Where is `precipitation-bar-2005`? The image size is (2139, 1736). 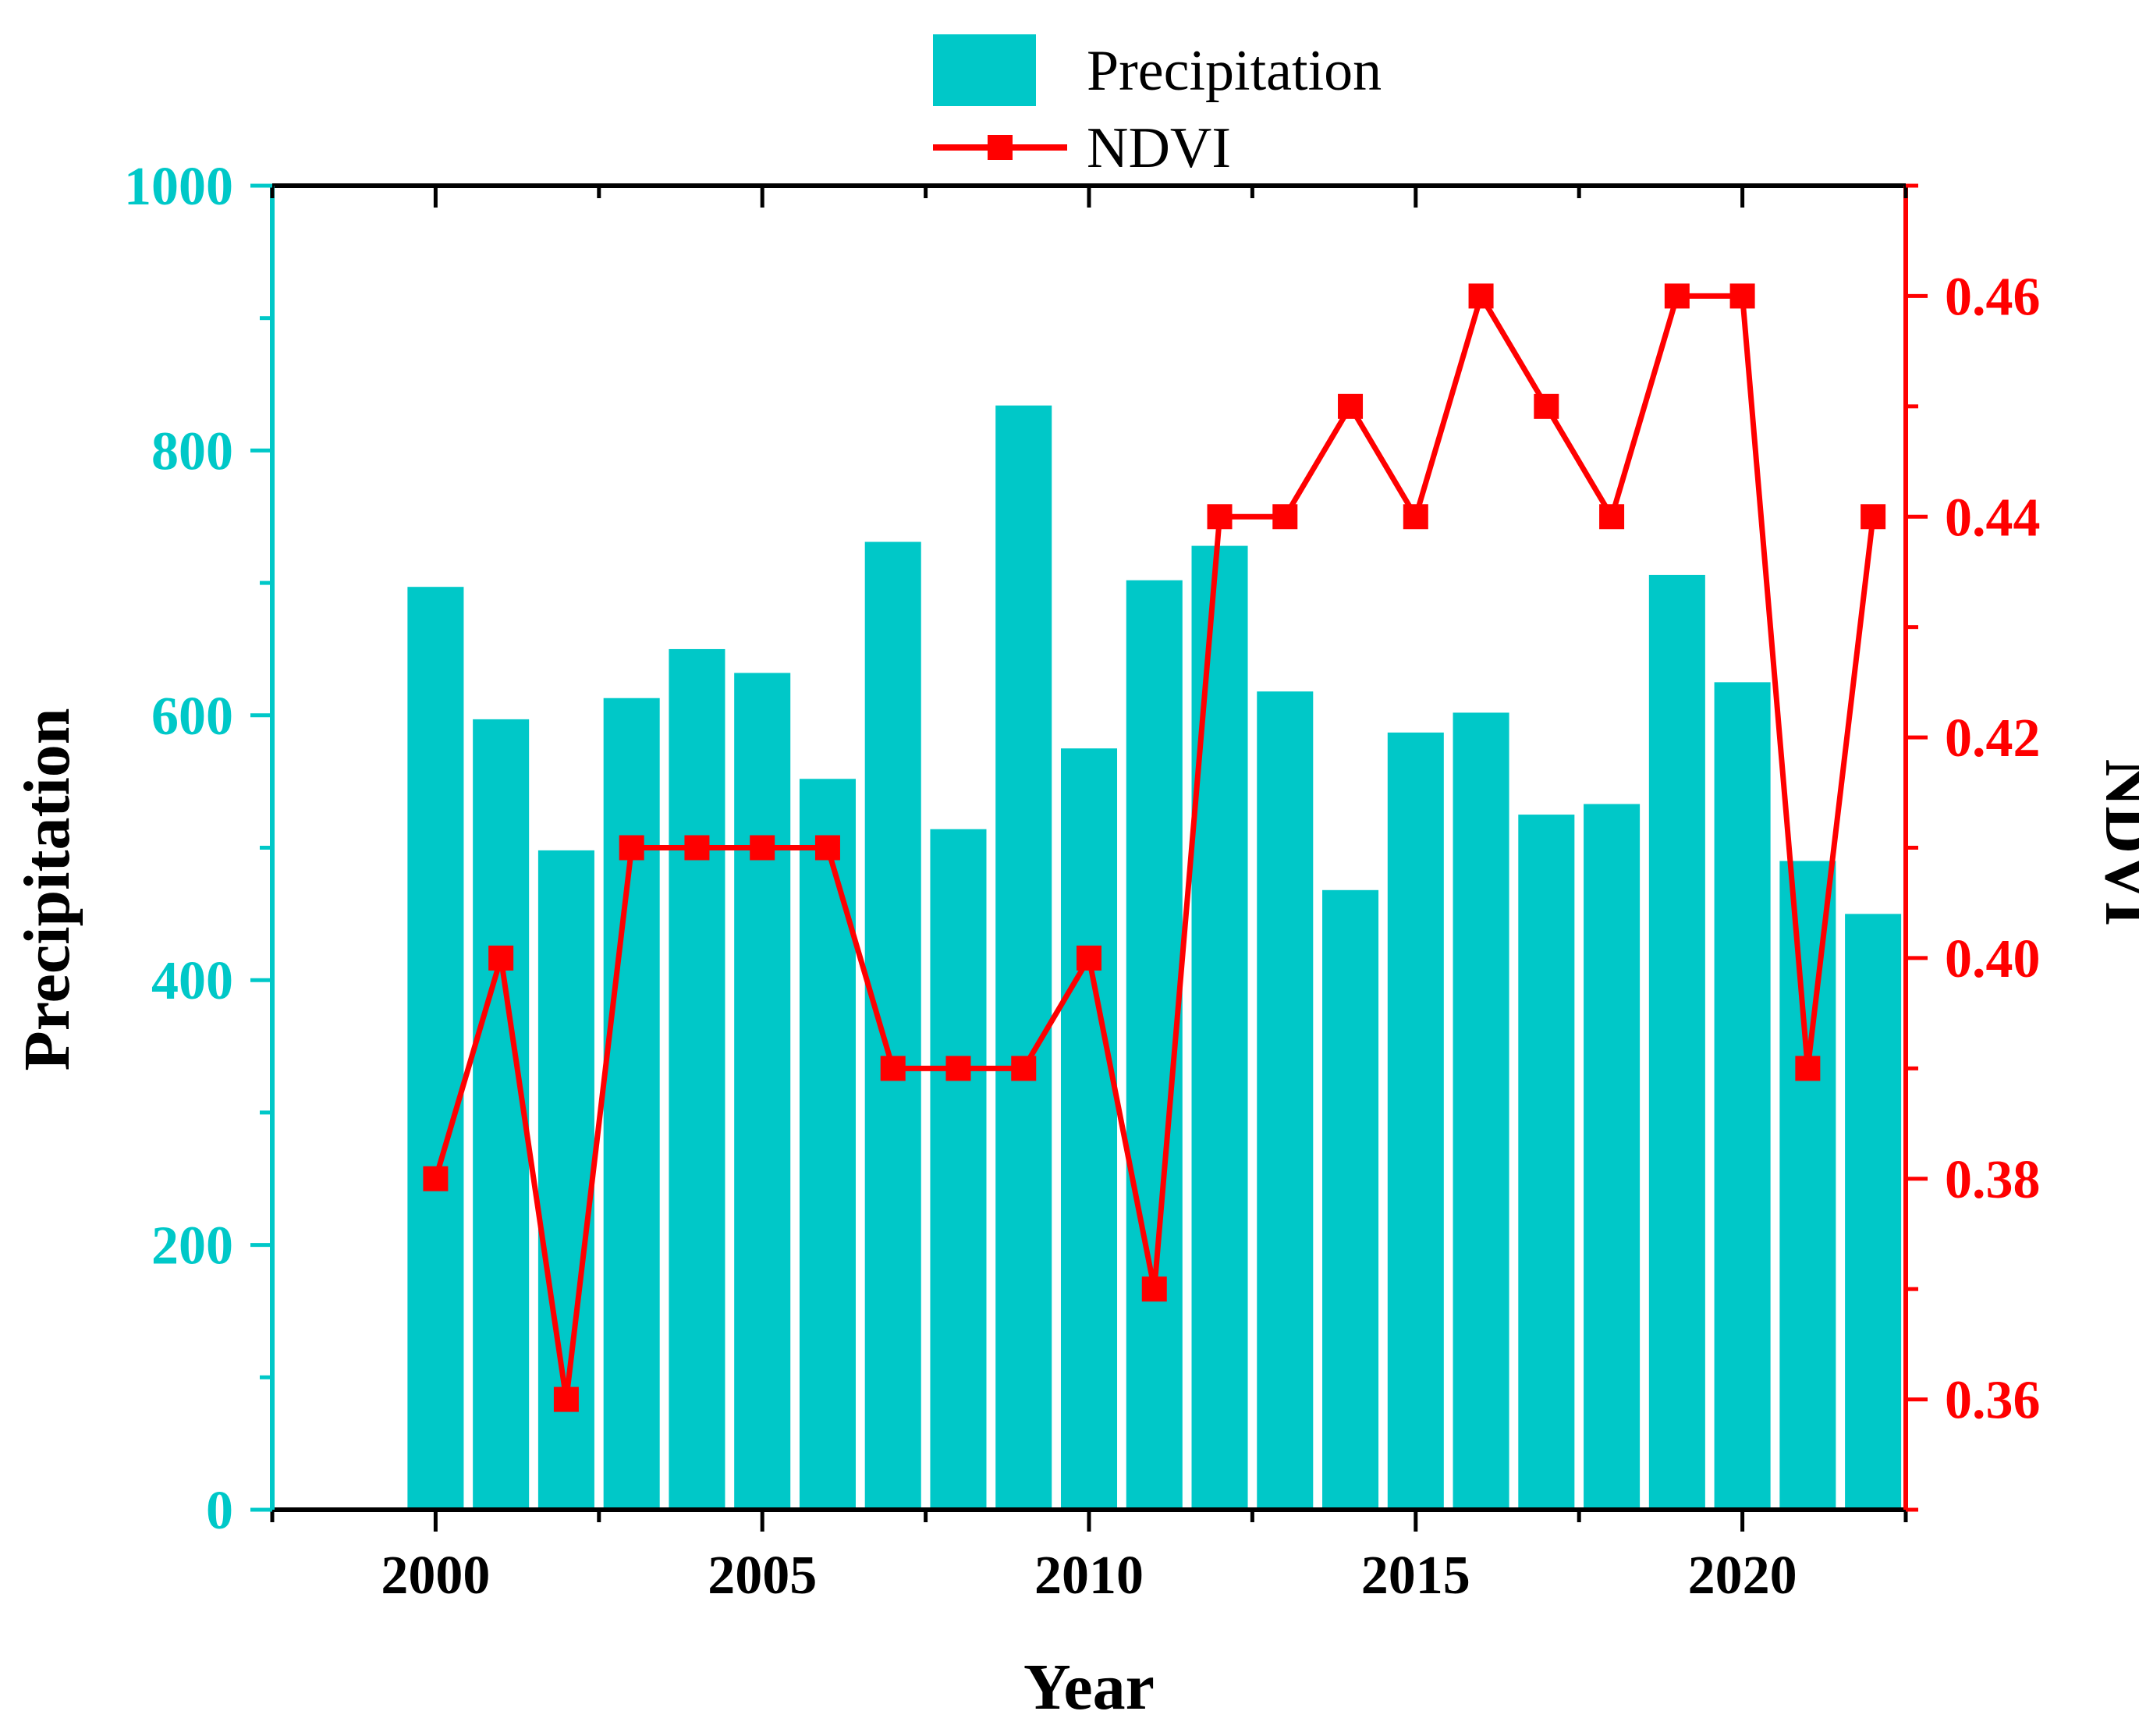
precipitation-bar-2005 is located at coordinates (762, 1091).